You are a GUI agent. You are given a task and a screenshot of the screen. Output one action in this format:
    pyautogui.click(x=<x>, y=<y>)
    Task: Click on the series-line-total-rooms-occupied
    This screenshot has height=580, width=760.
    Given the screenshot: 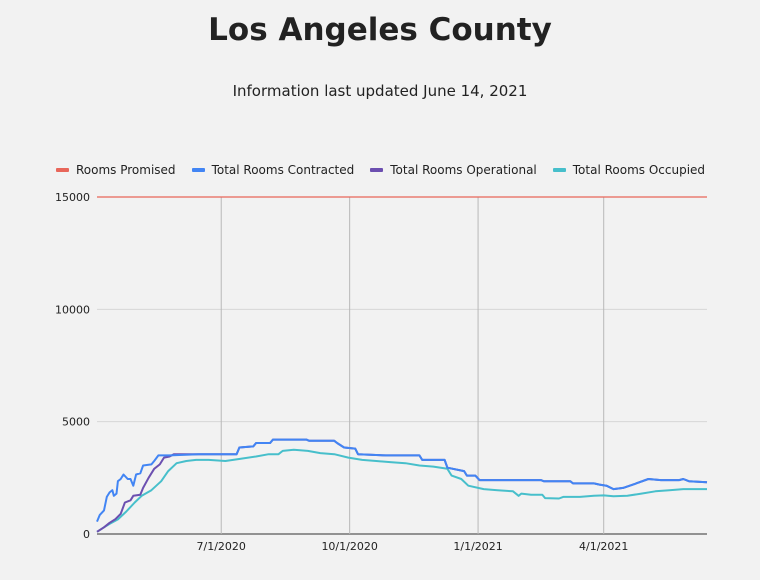 What is the action you would take?
    pyautogui.click(x=401, y=490)
    